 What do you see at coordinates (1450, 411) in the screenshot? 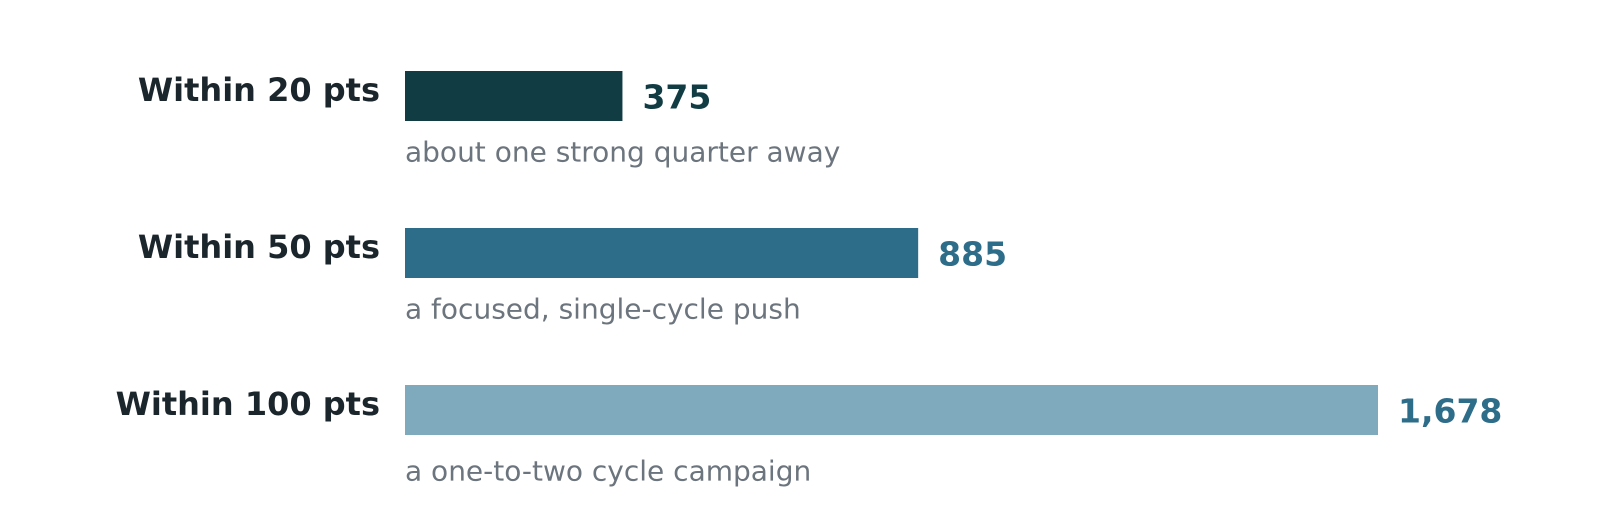
I see `value-label: 1,678` at bounding box center [1450, 411].